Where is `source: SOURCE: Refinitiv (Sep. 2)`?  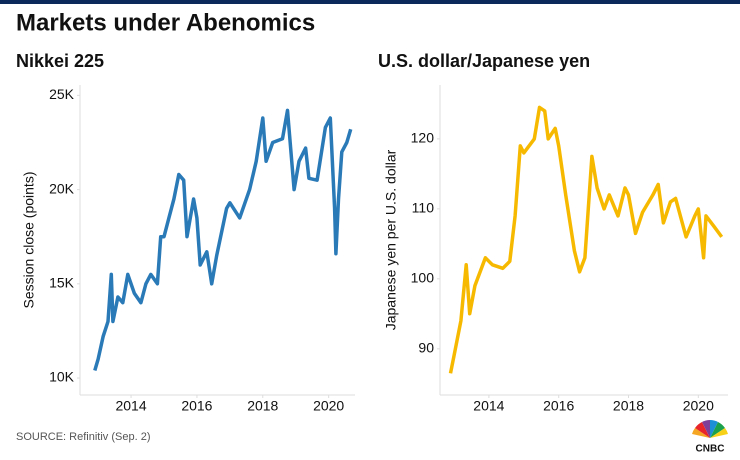
source: SOURCE: Refinitiv (Sep. 2) is located at coordinates (83, 437).